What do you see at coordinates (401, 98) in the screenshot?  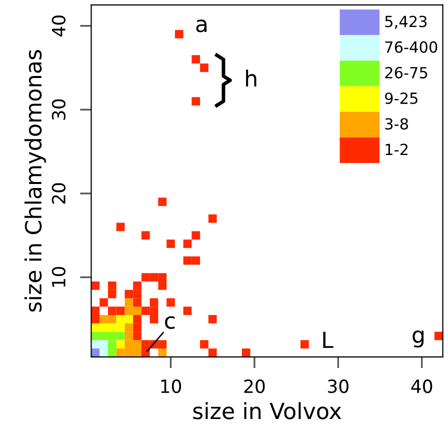 I see `legend-label: 9-25` at bounding box center [401, 98].